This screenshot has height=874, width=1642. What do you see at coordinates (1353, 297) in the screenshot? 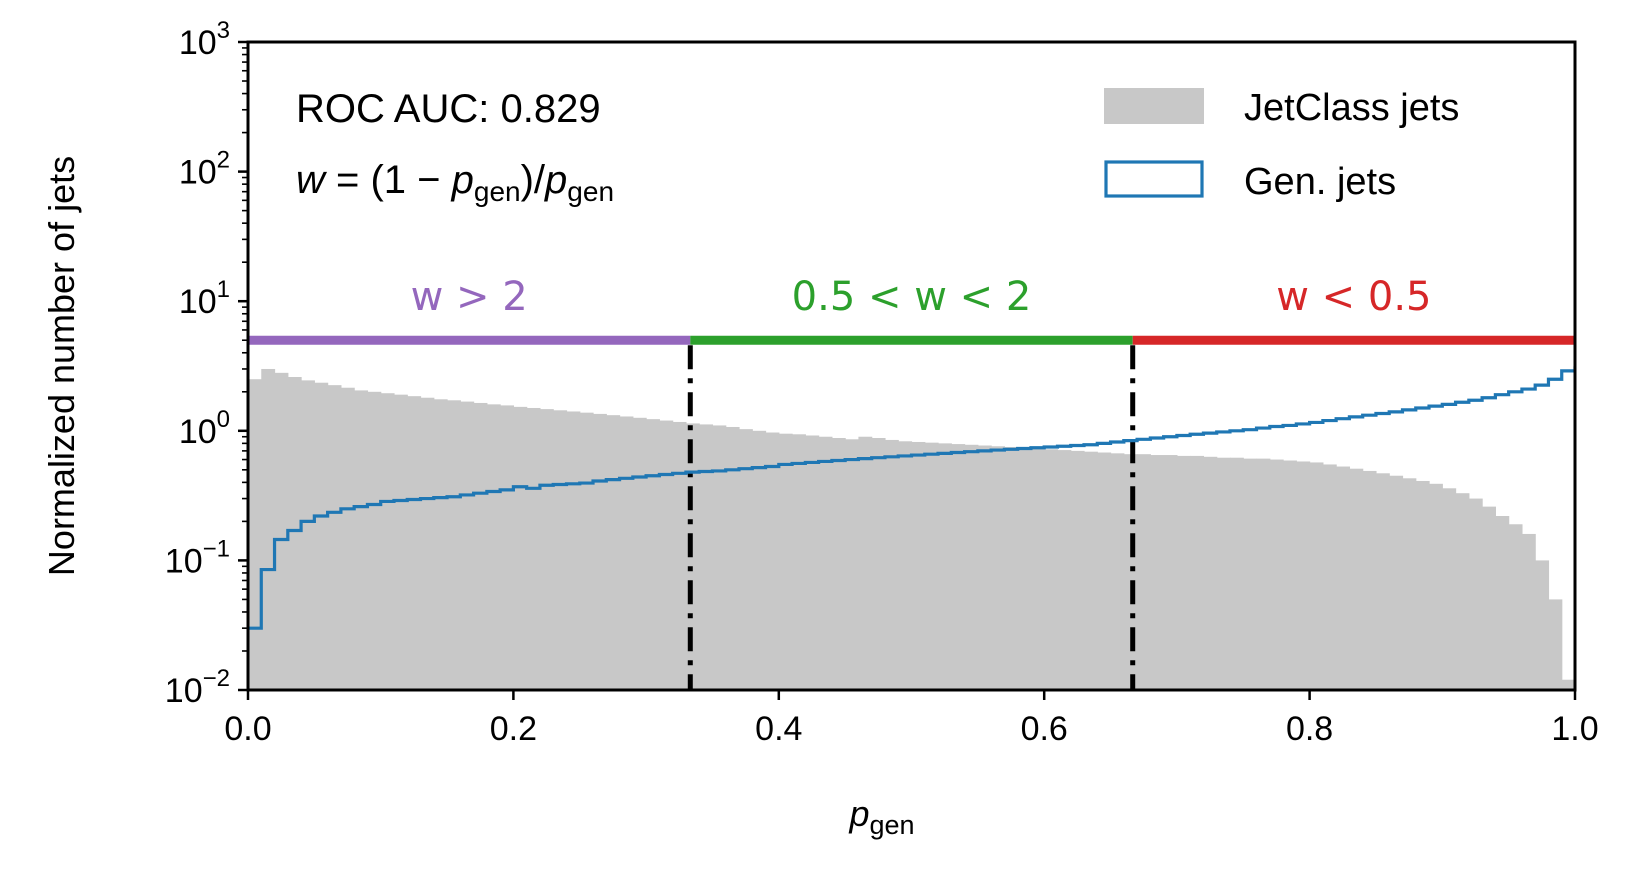
I see `region-label-w-lt-0.5: w < 0.5` at bounding box center [1353, 297].